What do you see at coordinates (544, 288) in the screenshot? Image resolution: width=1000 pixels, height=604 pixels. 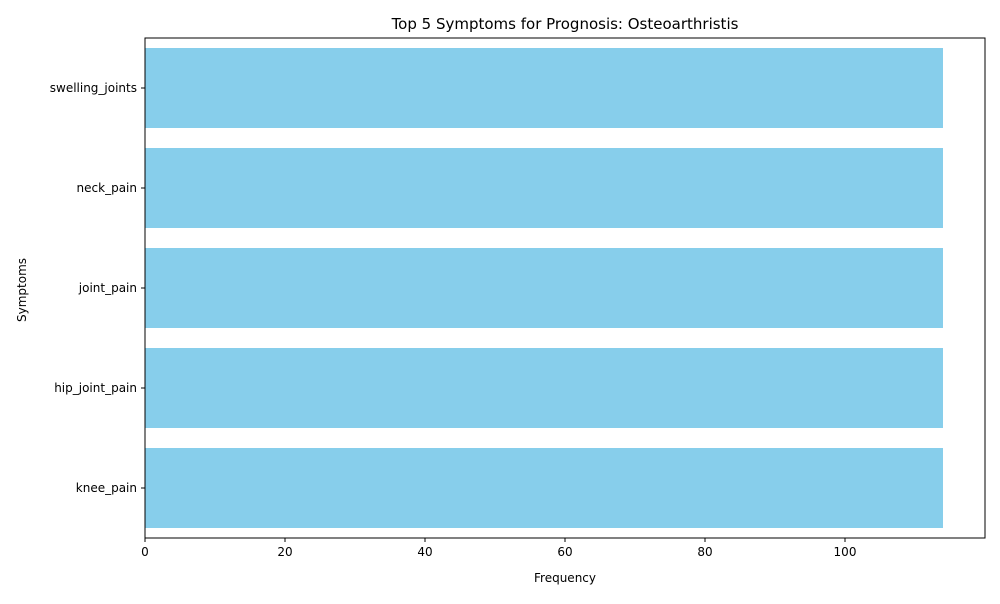 I see `bar-joint_pain` at bounding box center [544, 288].